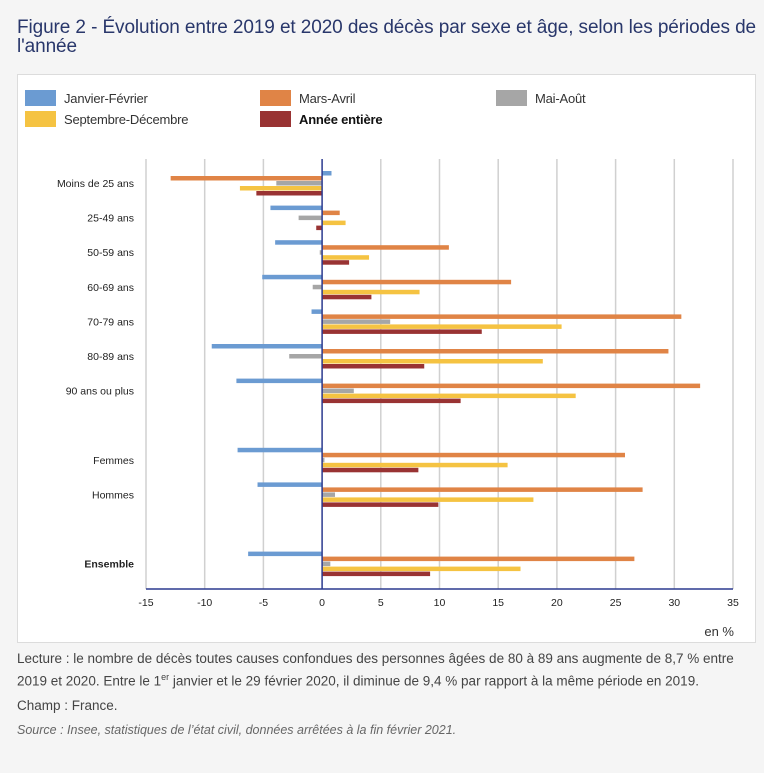  Describe the element at coordinates (322, 603) in the screenshot. I see `x-tick-label: 0` at that location.